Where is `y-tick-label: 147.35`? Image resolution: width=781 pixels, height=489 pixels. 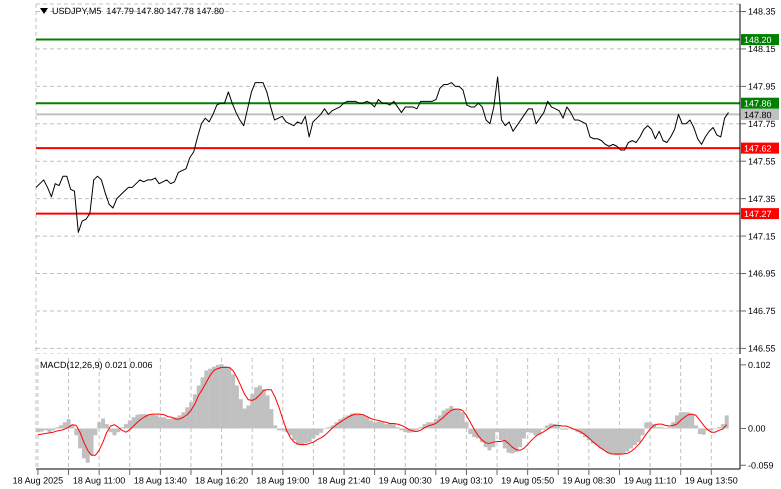
y-tick-label: 147.35 is located at coordinates (762, 199).